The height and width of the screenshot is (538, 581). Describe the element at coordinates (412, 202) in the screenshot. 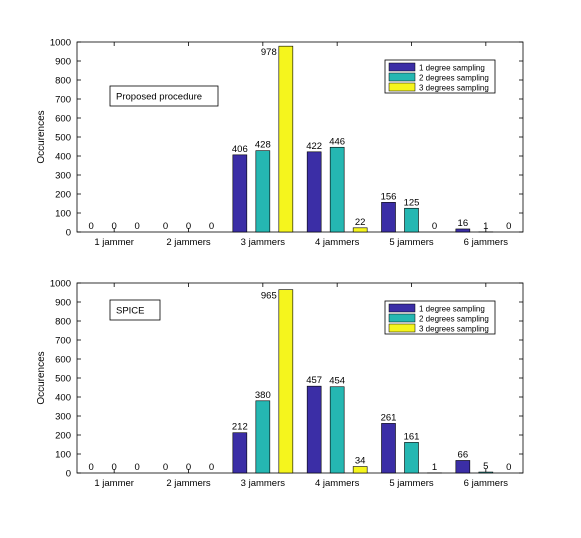

I see `data-label: 125` at that location.